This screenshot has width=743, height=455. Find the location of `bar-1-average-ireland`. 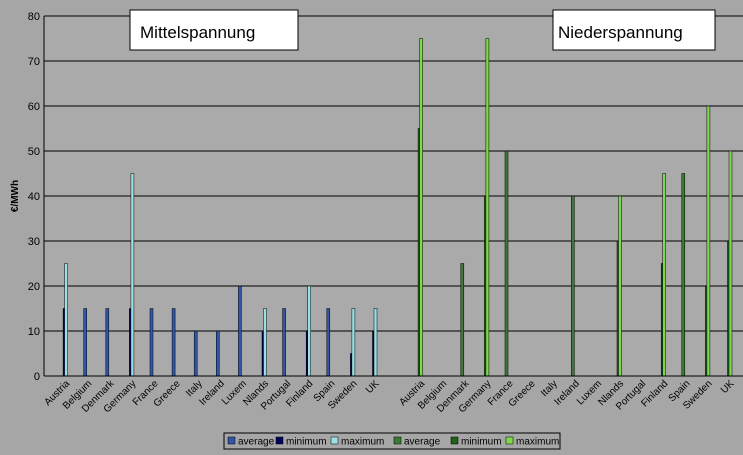

bar-1-average-ireland is located at coordinates (573, 286).